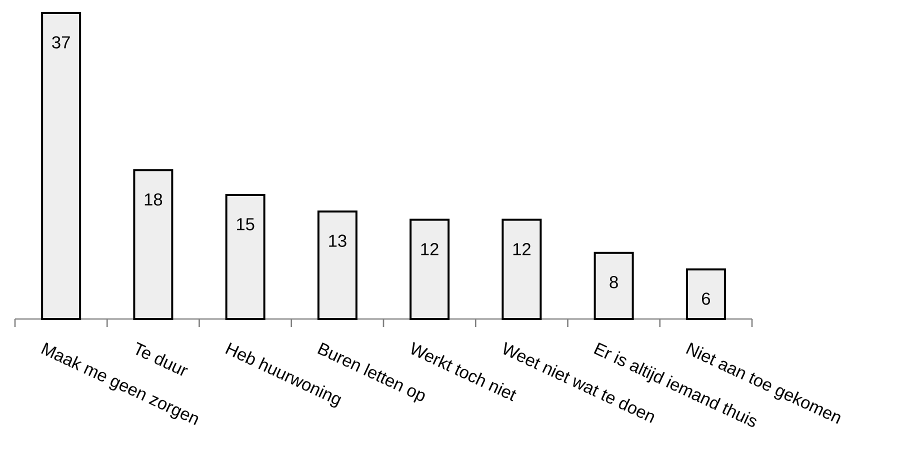 Image resolution: width=905 pixels, height=454 pixels. What do you see at coordinates (614, 282) in the screenshot?
I see `data-label: 8` at bounding box center [614, 282].